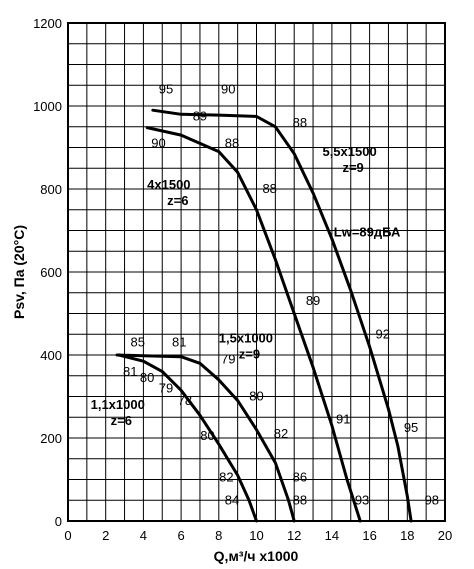 This screenshot has height=569, width=474. What do you see at coordinates (349, 151) in the screenshot?
I see `curve-name-label: 5,5x1500` at bounding box center [349, 151].